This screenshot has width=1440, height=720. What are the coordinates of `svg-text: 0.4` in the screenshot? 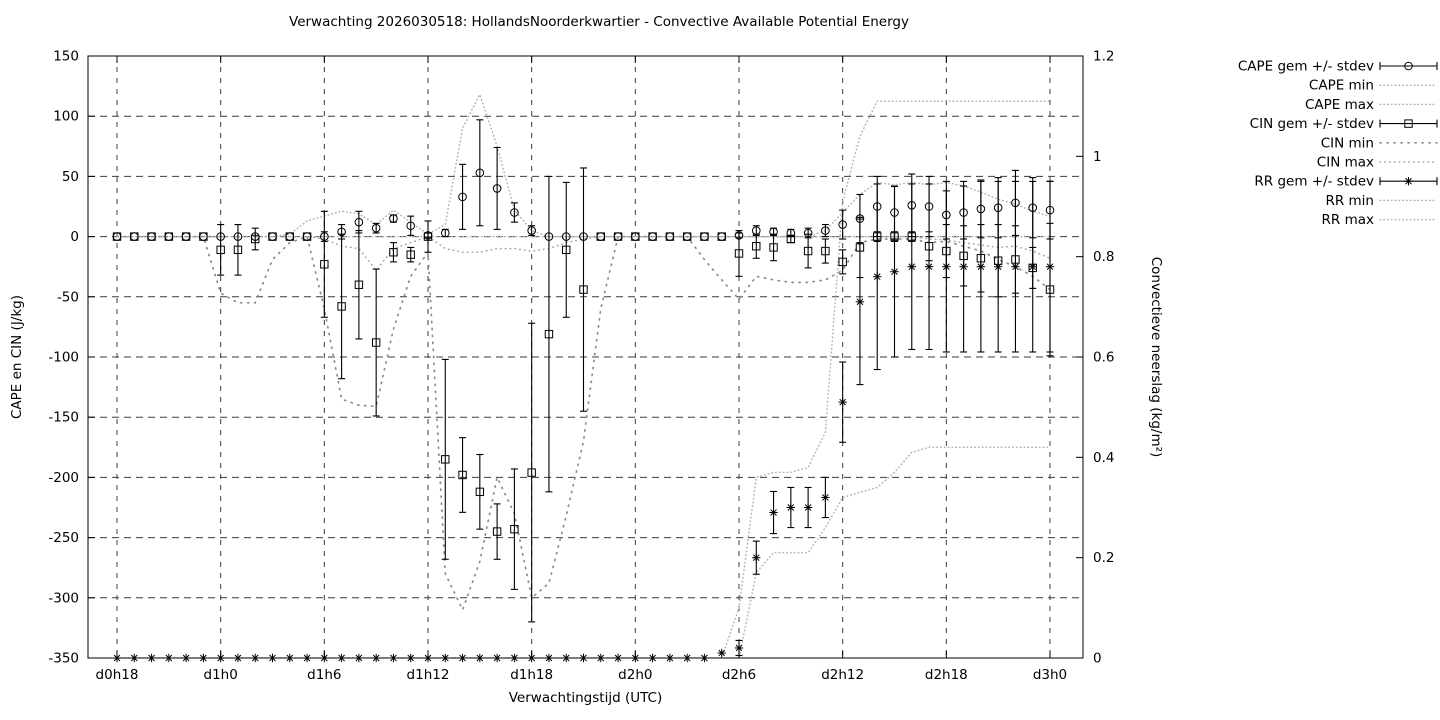 It's located at (1103, 458).